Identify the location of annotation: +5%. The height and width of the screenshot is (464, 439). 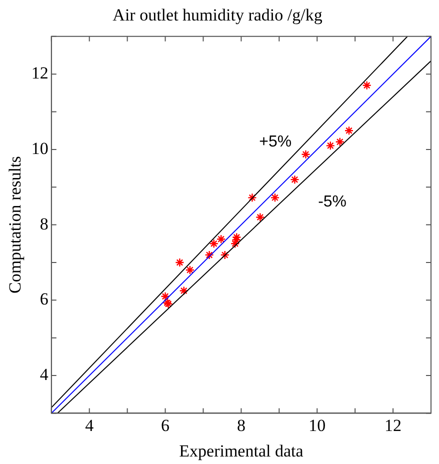
(275, 141).